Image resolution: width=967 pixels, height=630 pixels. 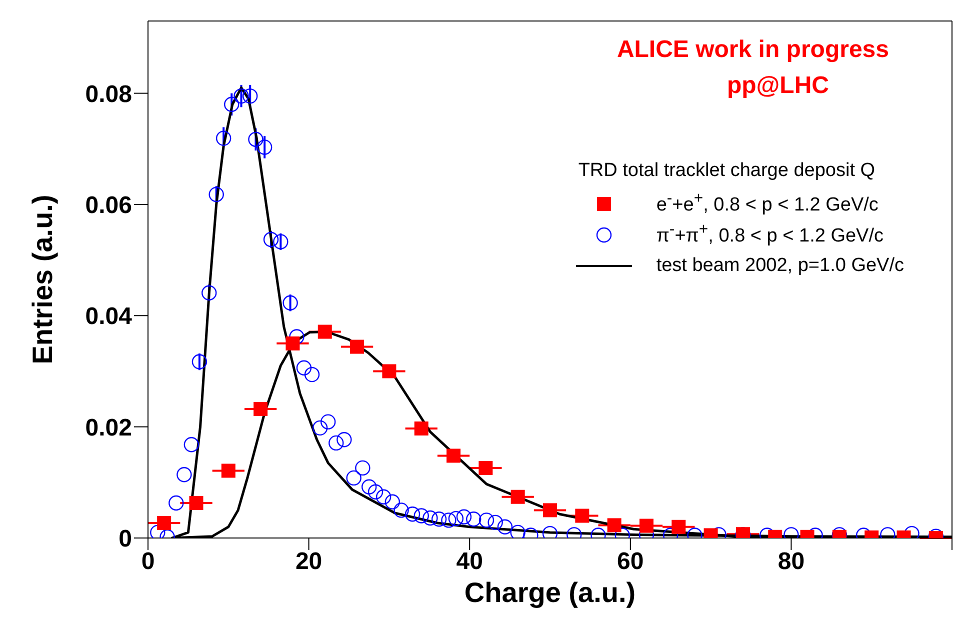 I want to click on legend-label: e$^{-}$+e$^{+}$, 0.8 < p < 1.2 GeV/c, so click(x=767, y=203).